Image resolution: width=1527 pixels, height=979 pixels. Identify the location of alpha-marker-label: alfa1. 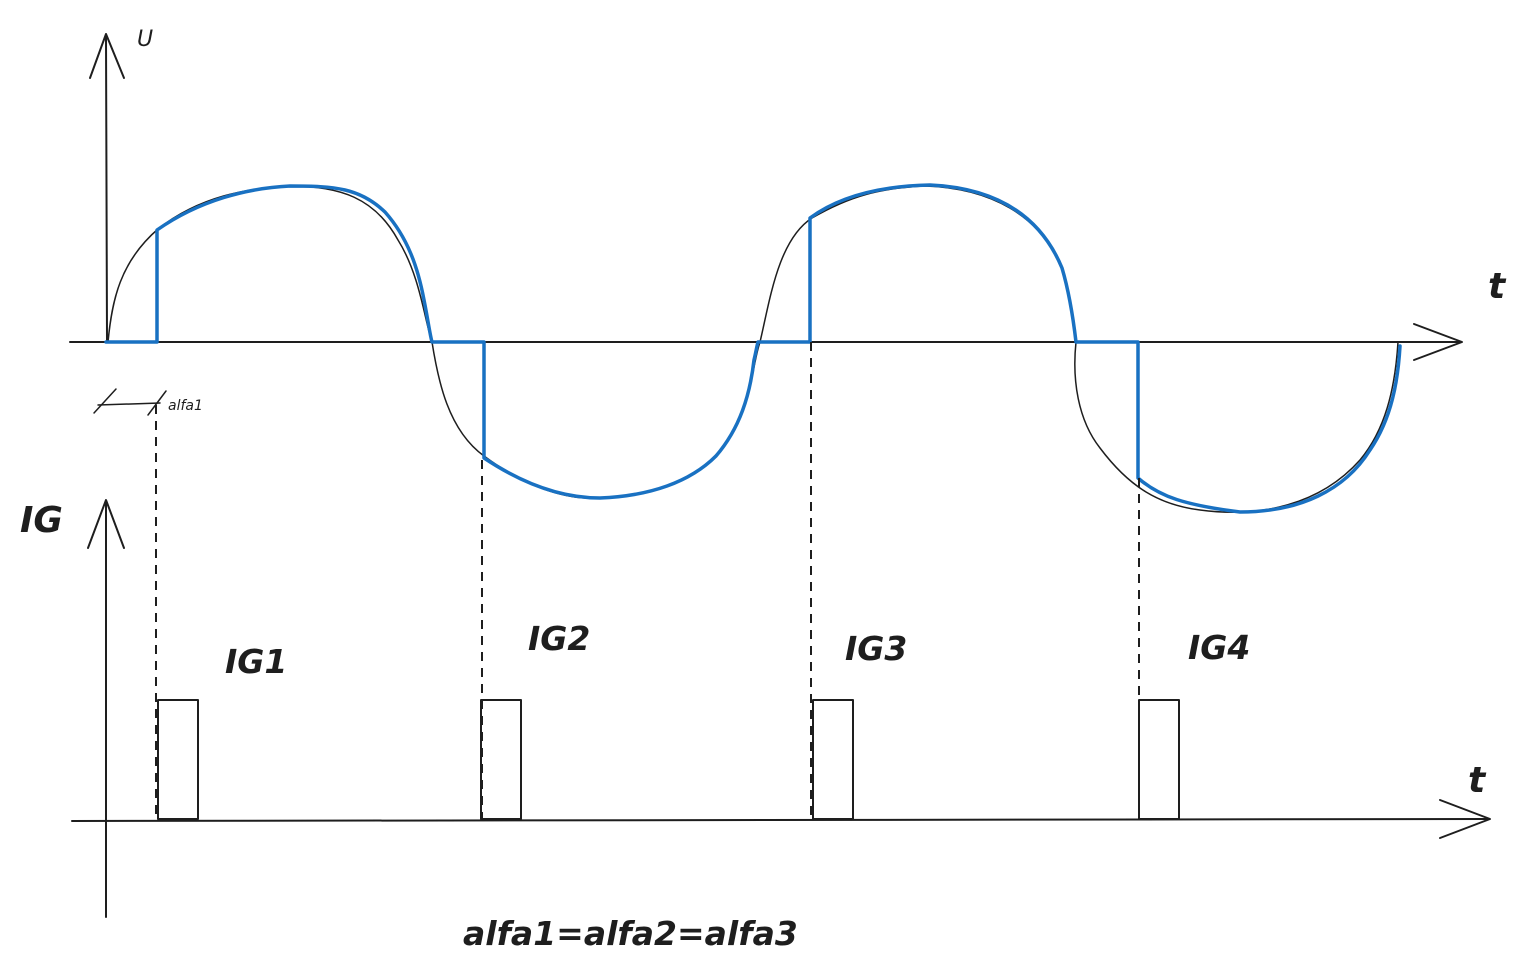
(185, 406).